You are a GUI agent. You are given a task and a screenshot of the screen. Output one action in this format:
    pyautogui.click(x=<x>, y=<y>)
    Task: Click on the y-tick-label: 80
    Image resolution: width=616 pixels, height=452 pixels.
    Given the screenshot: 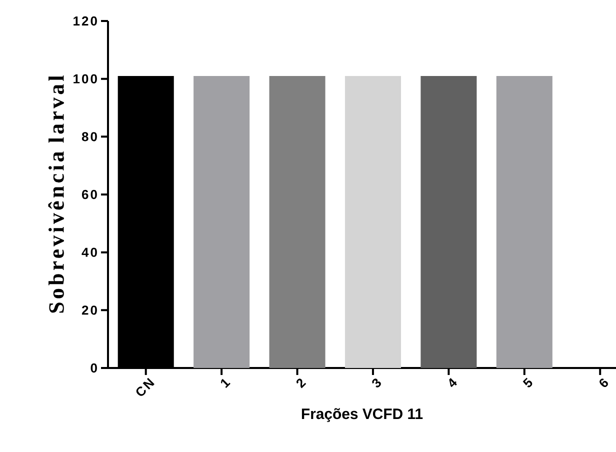 What is the action you would take?
    pyautogui.click(x=89, y=137)
    